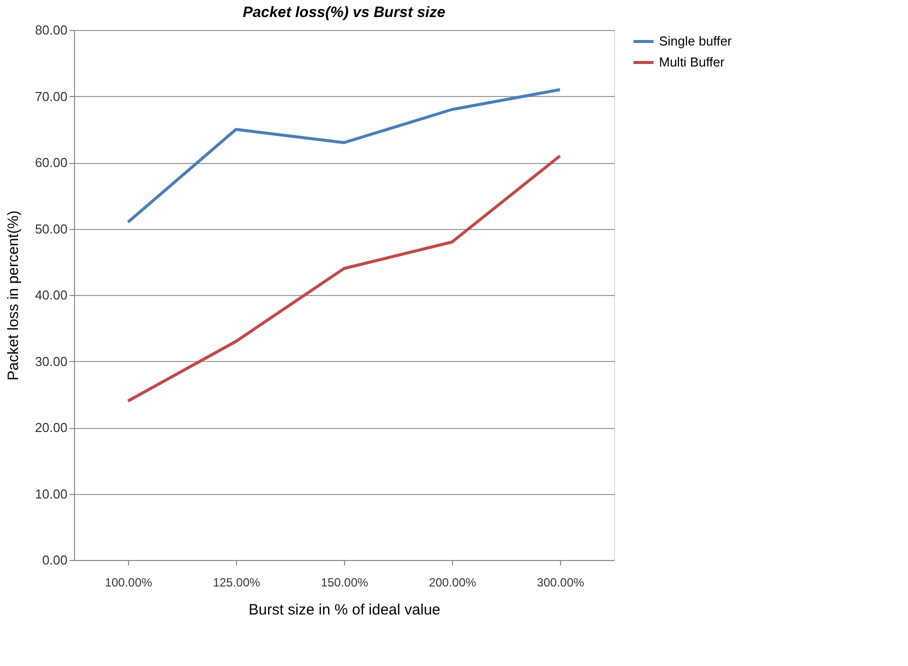 This screenshot has height=666, width=908. Describe the element at coordinates (344, 156) in the screenshot. I see `line-series` at that location.